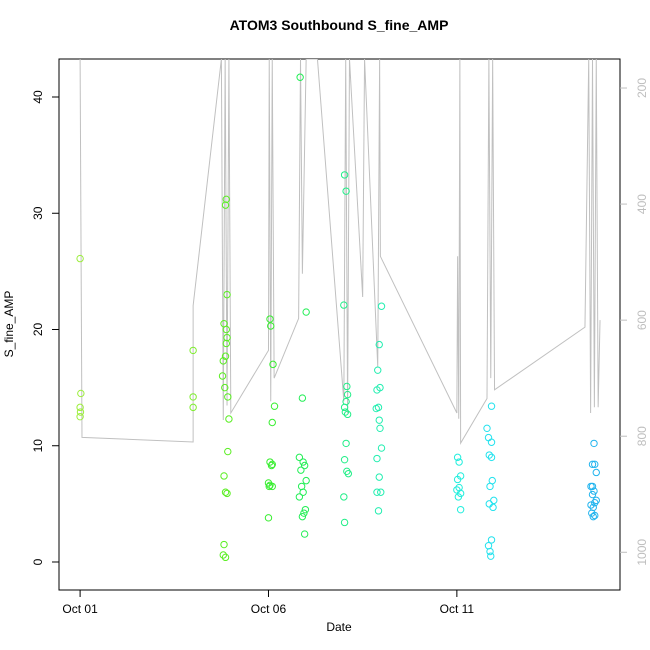 The image size is (650, 650). I want to click on y2-tick-label: 800, so click(642, 436).